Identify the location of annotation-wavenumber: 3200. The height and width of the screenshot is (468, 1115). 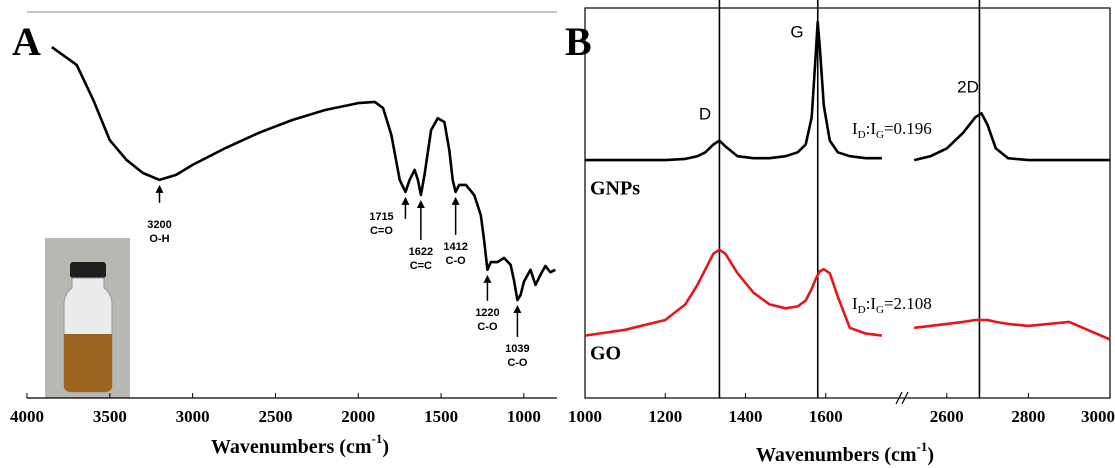
(159, 225).